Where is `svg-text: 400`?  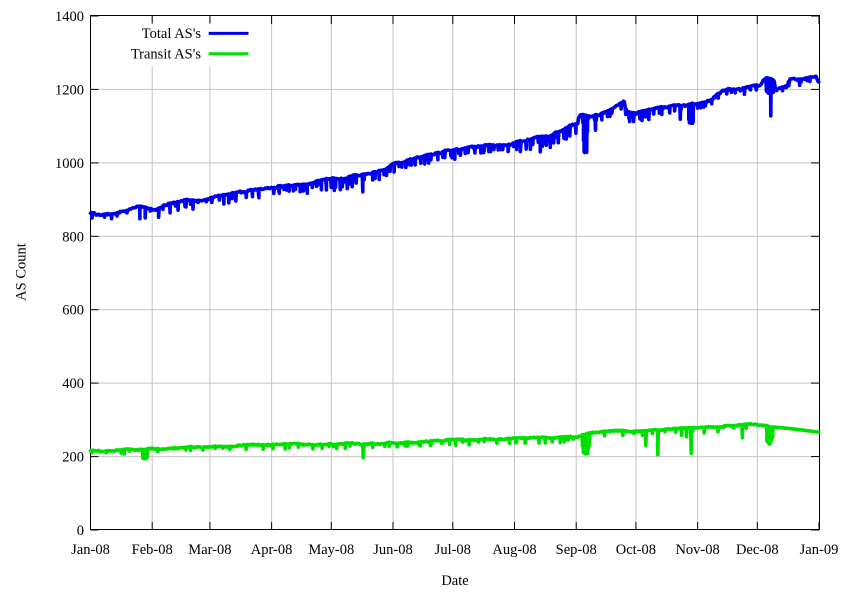
svg-text: 400 is located at coordinates (73, 384).